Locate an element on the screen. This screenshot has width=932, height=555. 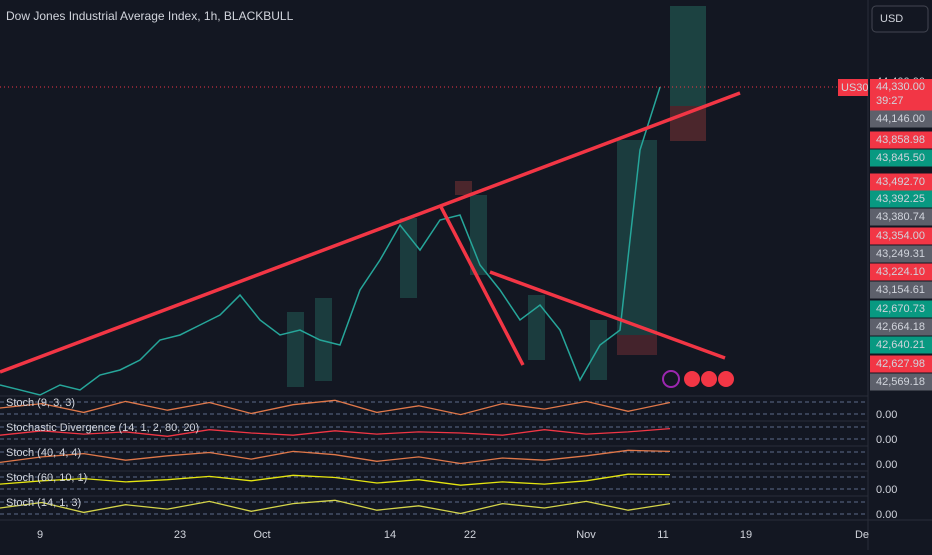
symbol-tag is located at coordinates (853, 87).